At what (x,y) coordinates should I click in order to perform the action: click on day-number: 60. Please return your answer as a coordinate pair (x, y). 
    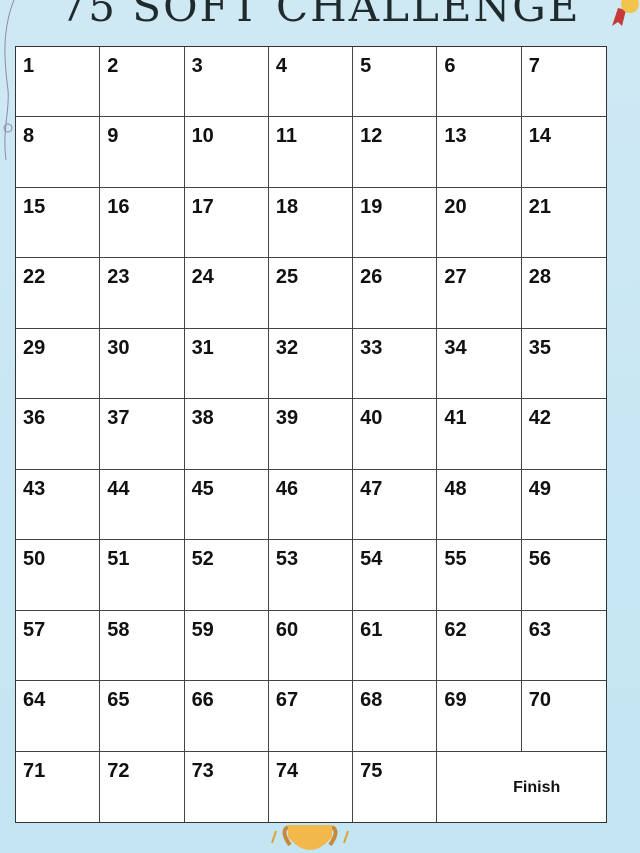
    Looking at the image, I should click on (287, 629).